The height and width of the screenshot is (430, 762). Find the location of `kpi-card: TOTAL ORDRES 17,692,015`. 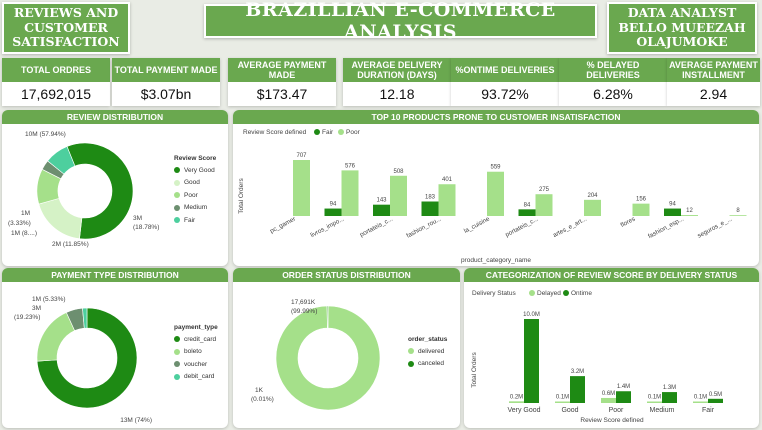

kpi-card: TOTAL ORDRES 17,692,015 is located at coordinates (56, 82).